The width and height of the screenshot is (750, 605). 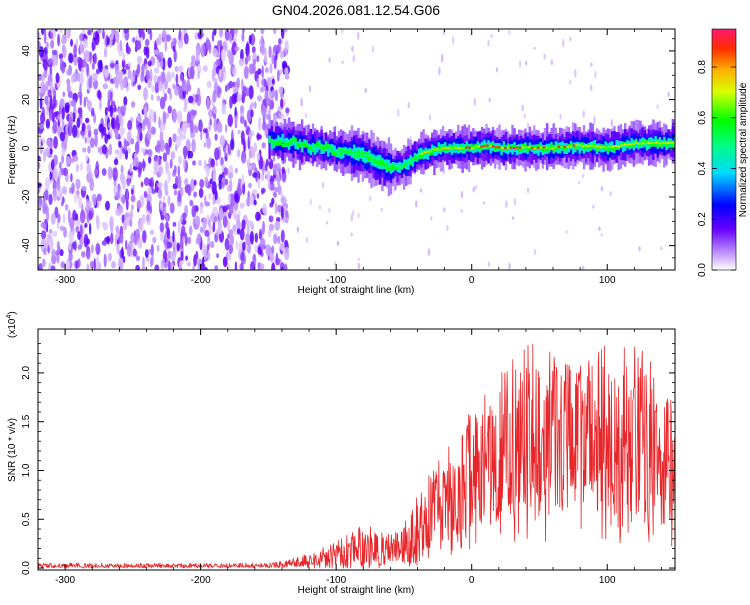 What do you see at coordinates (12, 328) in the screenshot?
I see `snr-scale-prefix: (x10` at bounding box center [12, 328].